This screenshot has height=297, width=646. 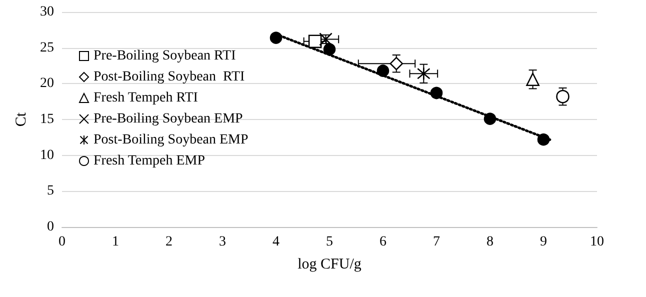 What do you see at coordinates (165, 56) in the screenshot?
I see `legend-label: Pre-Boiling Soybean RTI` at bounding box center [165, 56].